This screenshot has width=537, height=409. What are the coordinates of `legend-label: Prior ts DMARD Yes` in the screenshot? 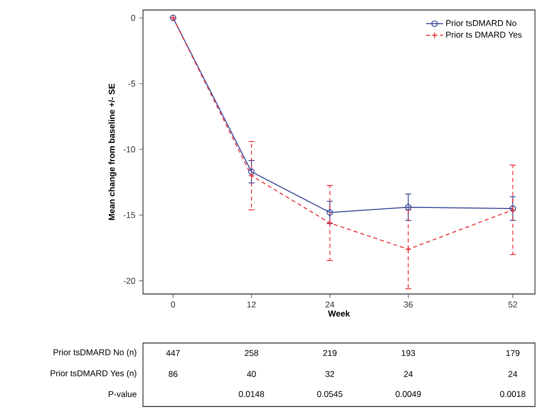 It's located at (484, 34).